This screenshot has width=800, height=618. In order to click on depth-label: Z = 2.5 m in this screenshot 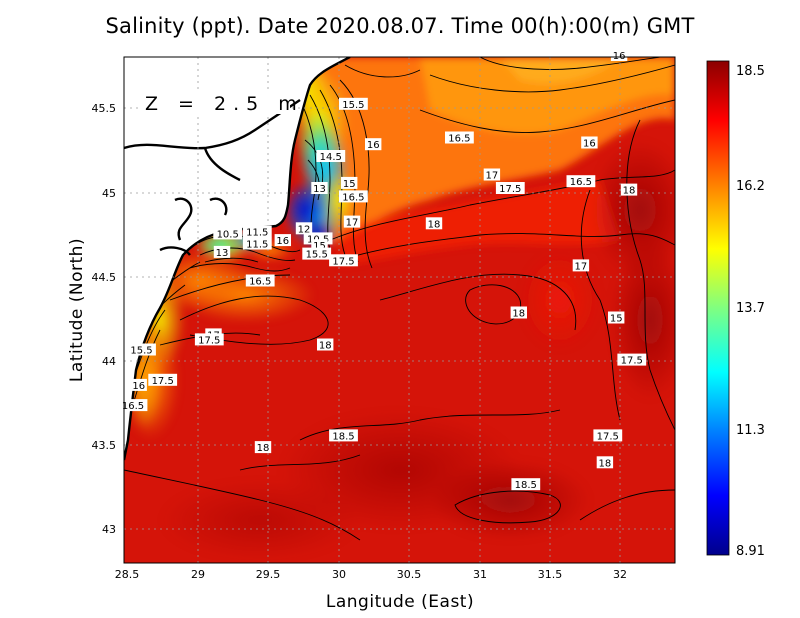, I will do `click(224, 104)`.